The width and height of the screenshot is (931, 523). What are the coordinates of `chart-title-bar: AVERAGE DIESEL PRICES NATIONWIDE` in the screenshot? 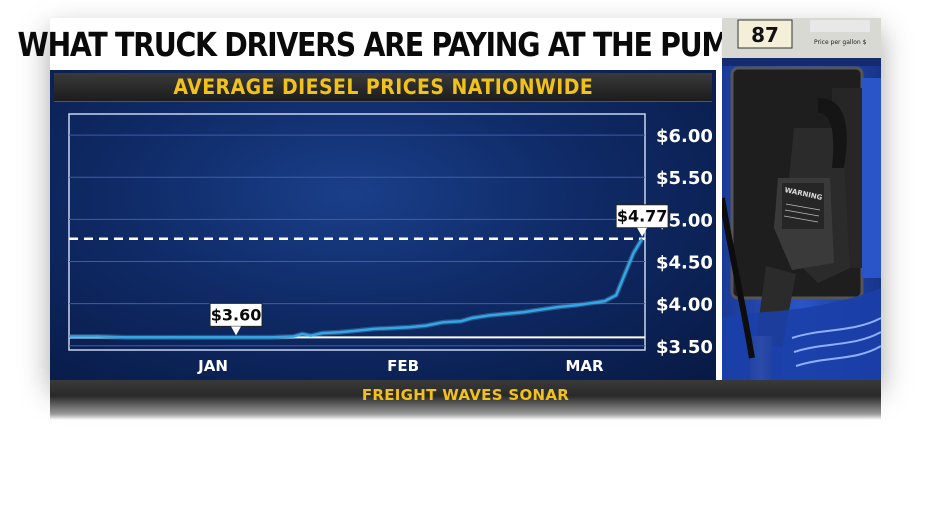 It's located at (383, 87).